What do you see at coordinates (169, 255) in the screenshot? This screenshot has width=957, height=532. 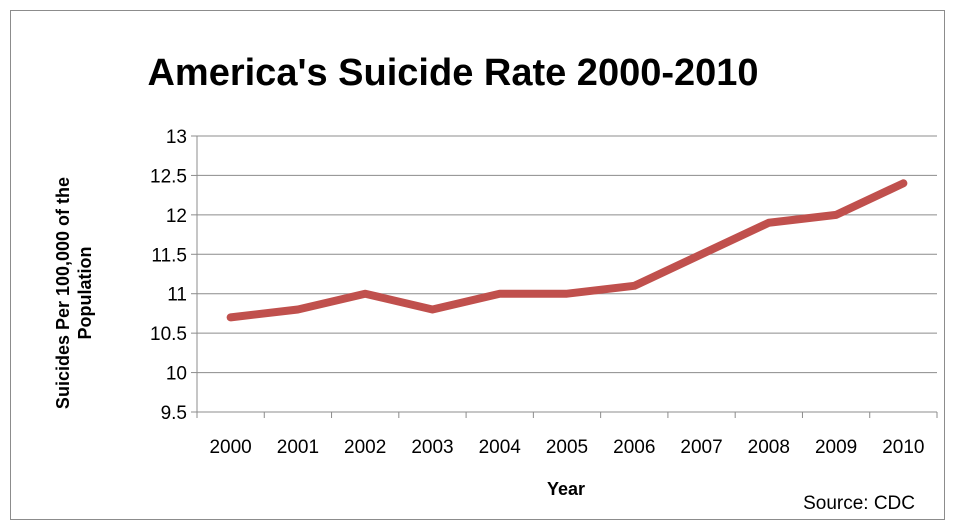 I see `y-tick-label: 11.5` at bounding box center [169, 255].